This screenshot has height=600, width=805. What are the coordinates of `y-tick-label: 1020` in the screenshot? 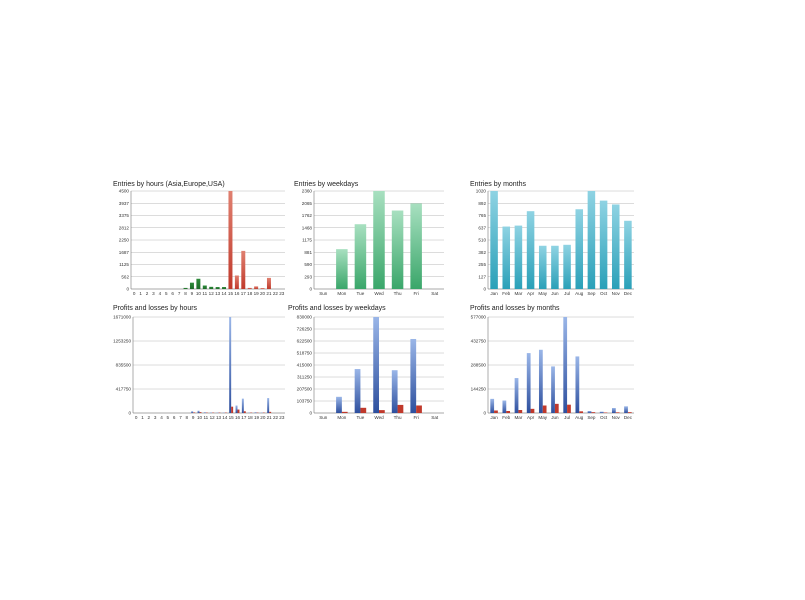 It's located at (481, 191).